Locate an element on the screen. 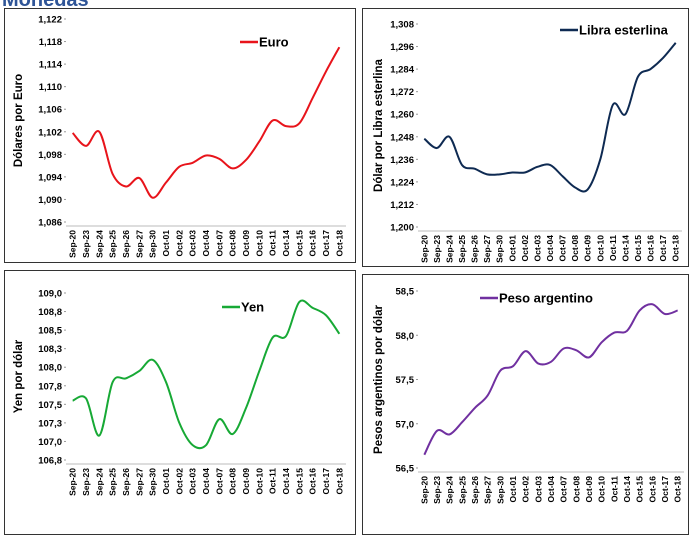  y-tick-label: 1,284 is located at coordinates (402, 70).